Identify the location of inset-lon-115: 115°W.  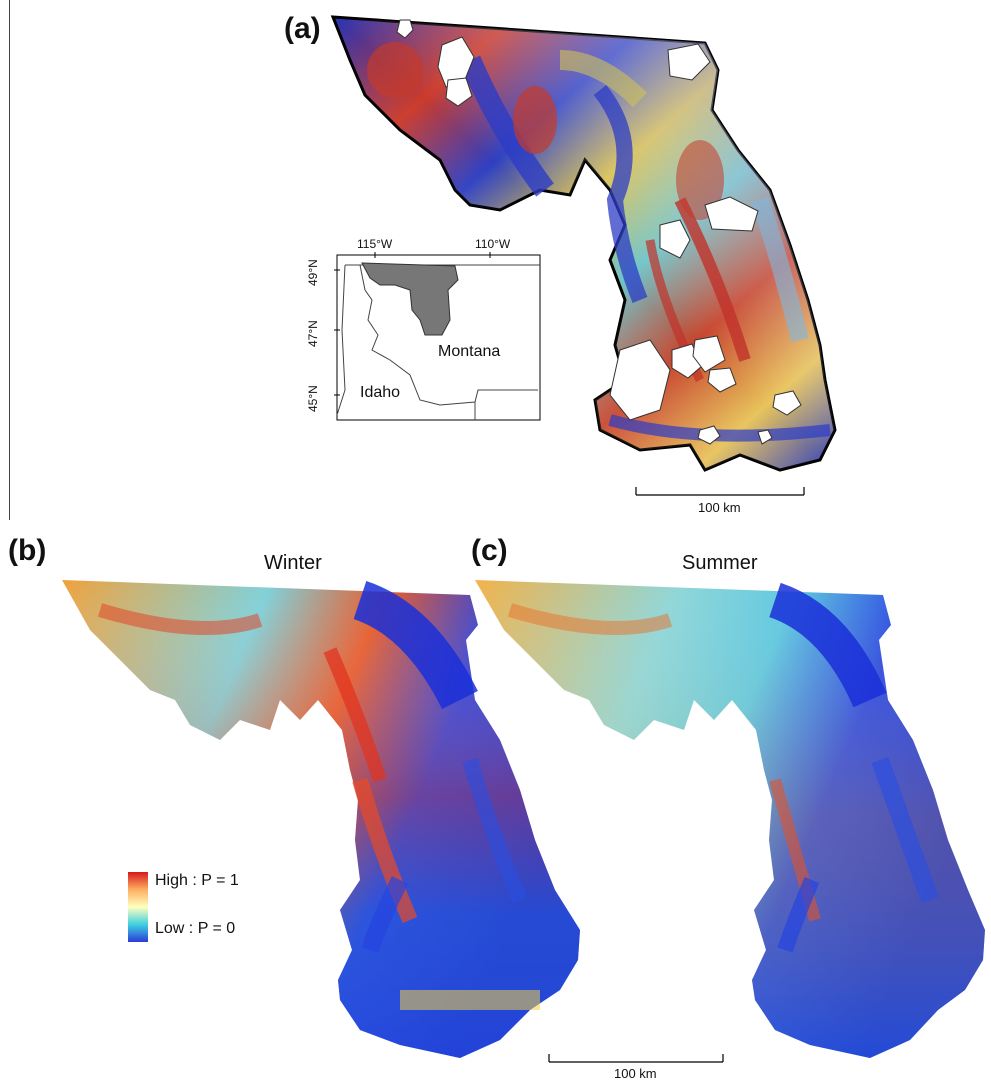
(375, 244).